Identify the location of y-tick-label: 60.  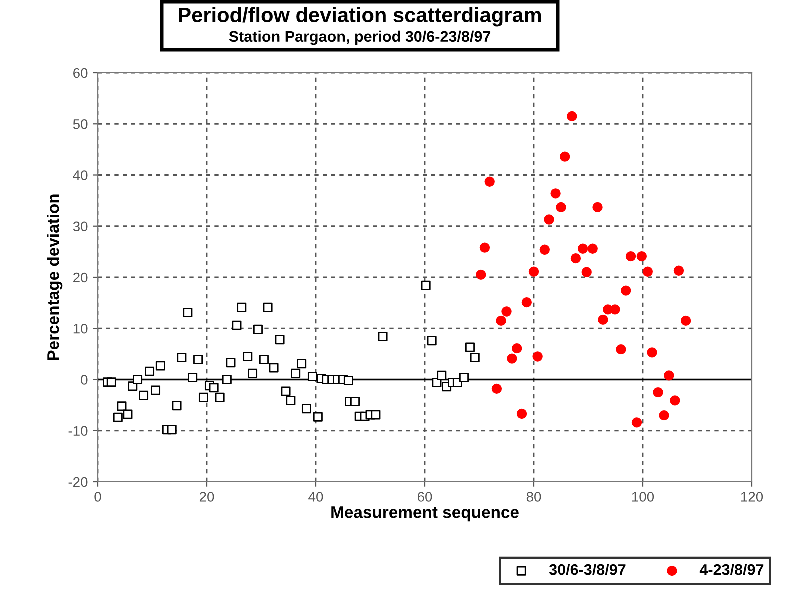
(81, 73).